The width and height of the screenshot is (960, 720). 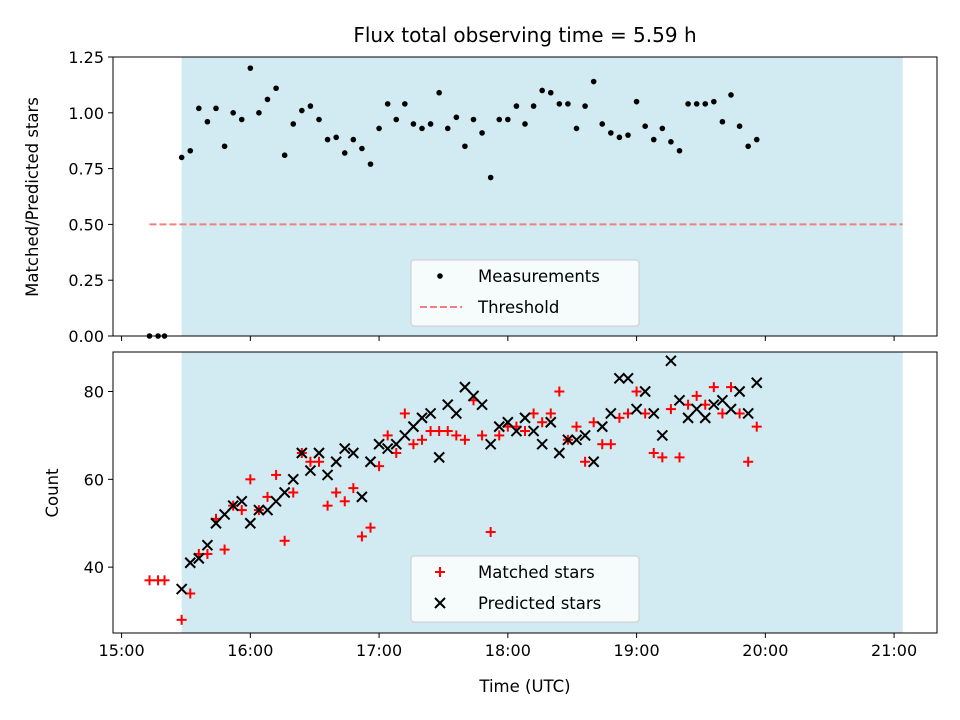 What do you see at coordinates (525, 589) in the screenshot?
I see `legend-box` at bounding box center [525, 589].